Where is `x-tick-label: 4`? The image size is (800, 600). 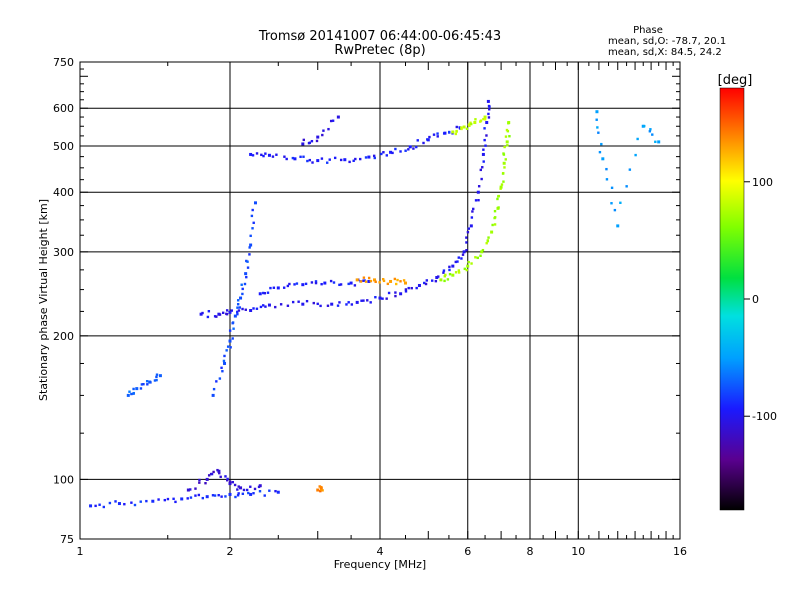 x-tick-label: 4 is located at coordinates (380, 551).